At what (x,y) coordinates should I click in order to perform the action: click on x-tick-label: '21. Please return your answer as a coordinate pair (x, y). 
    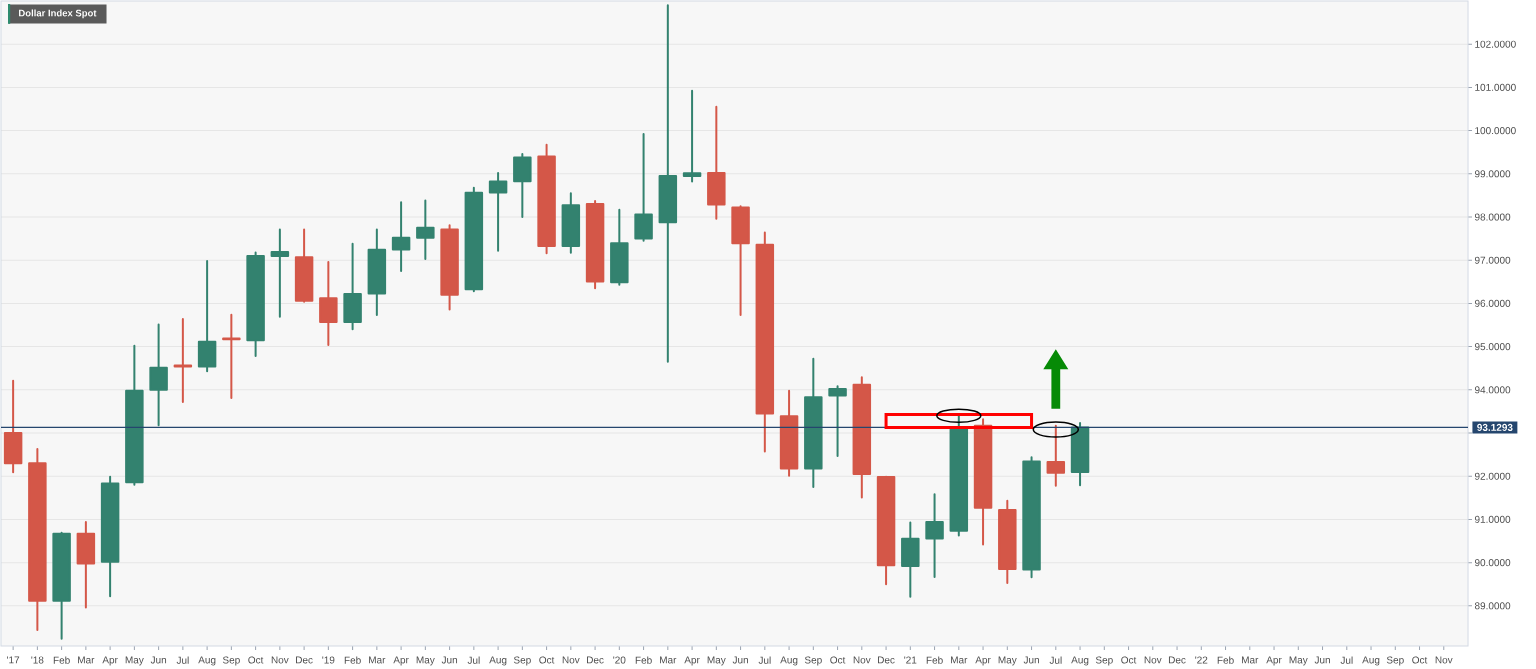
    Looking at the image, I should click on (910, 660).